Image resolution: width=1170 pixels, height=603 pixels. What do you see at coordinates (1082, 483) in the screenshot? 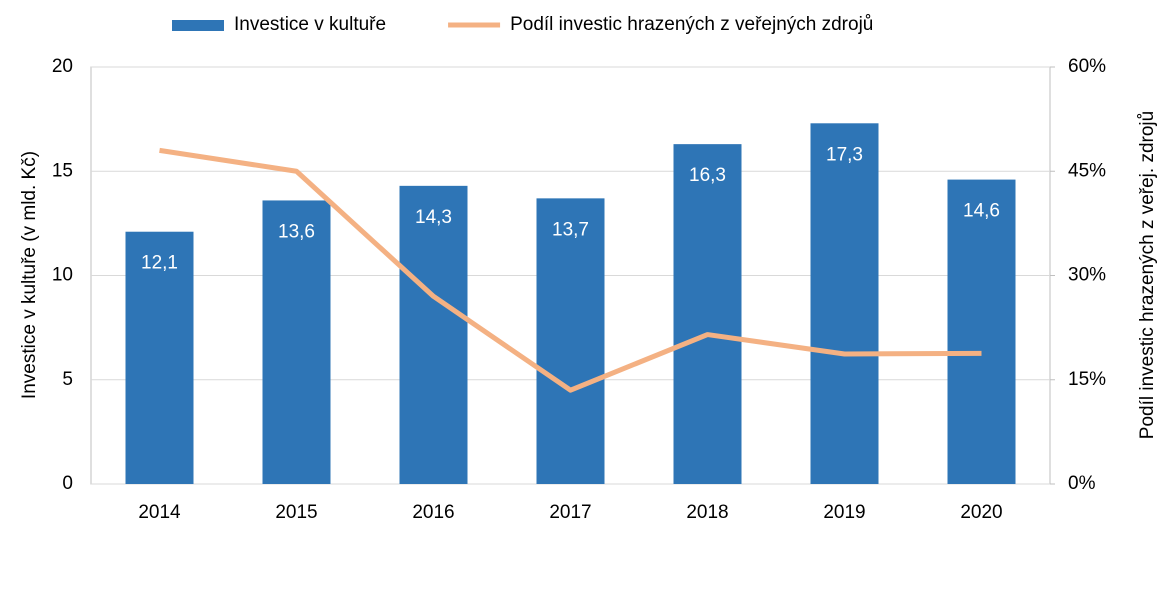
I see `y2-tick-label: 0%` at bounding box center [1082, 483].